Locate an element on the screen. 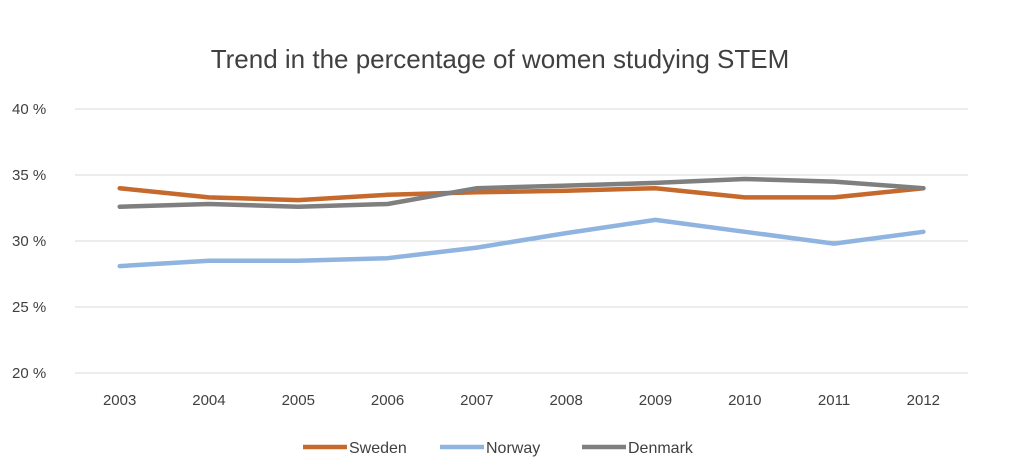 The width and height of the screenshot is (1013, 470). x-tick-label: 2006 is located at coordinates (387, 400).